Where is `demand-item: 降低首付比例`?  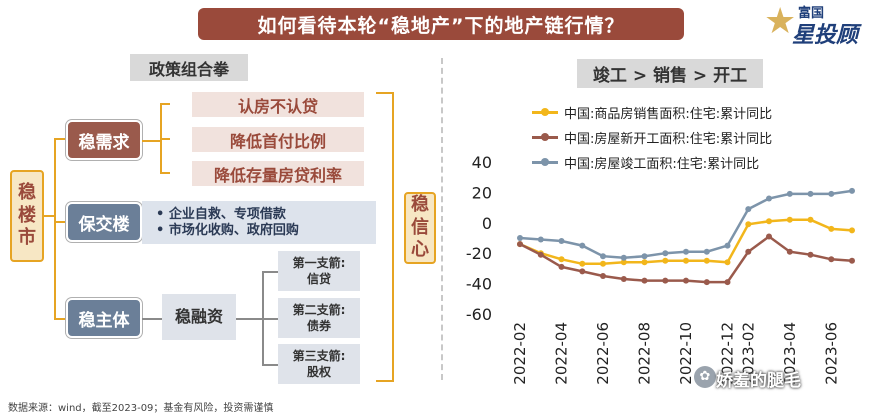 demand-item: 降低首付比例 is located at coordinates (278, 139).